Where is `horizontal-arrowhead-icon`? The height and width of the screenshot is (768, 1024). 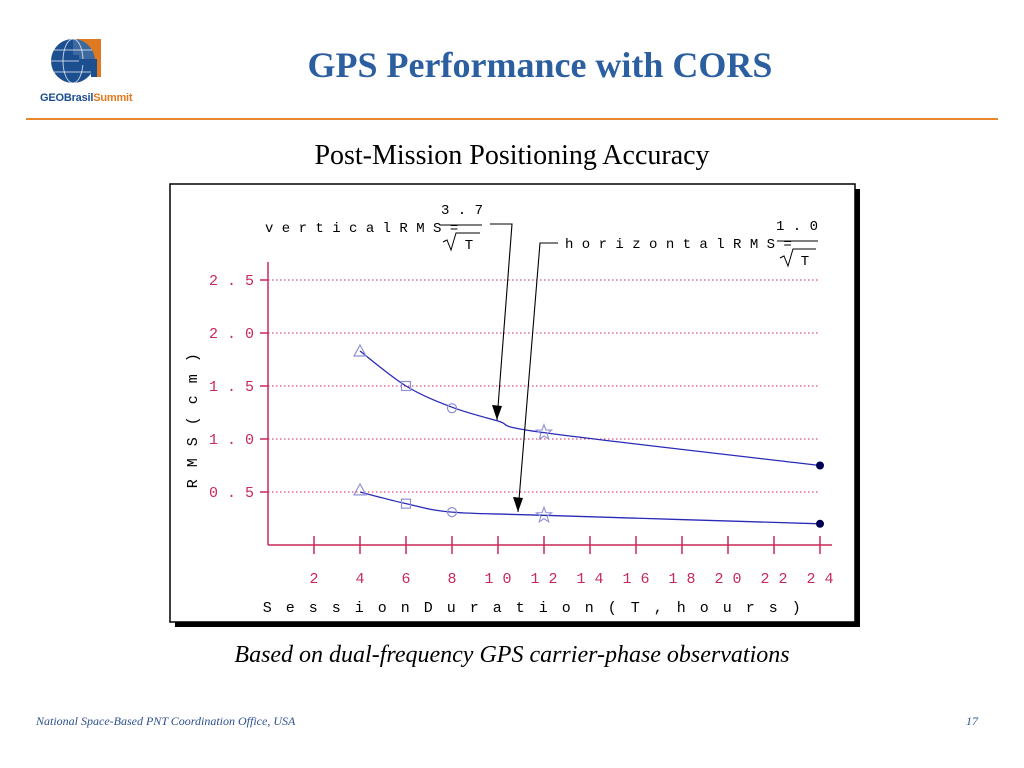 horizontal-arrowhead-icon is located at coordinates (518, 504).